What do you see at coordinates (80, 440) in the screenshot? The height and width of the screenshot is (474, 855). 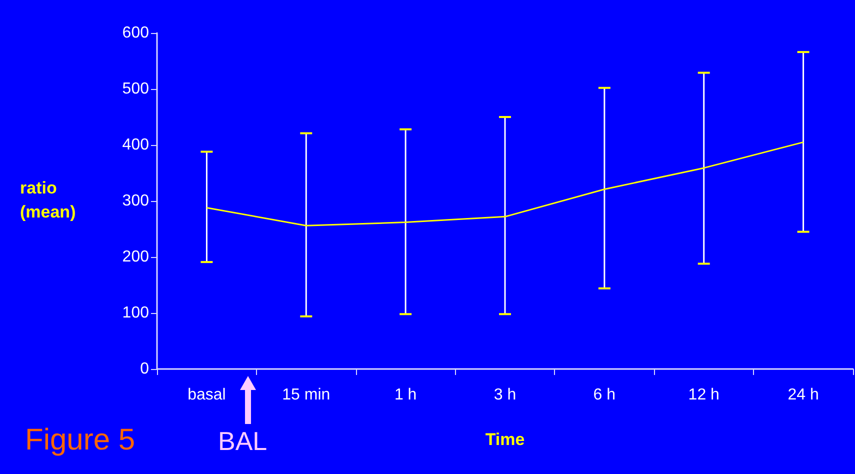 I see `caption: Figure 5` at bounding box center [80, 440].